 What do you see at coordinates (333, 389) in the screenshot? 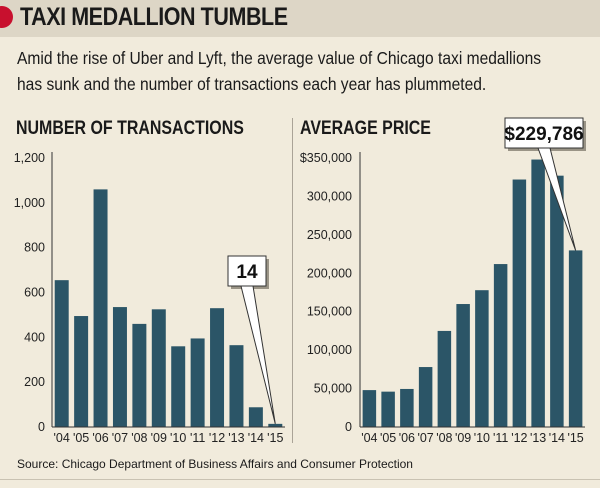
I see `price-ytick-label: 50,000` at bounding box center [333, 389].